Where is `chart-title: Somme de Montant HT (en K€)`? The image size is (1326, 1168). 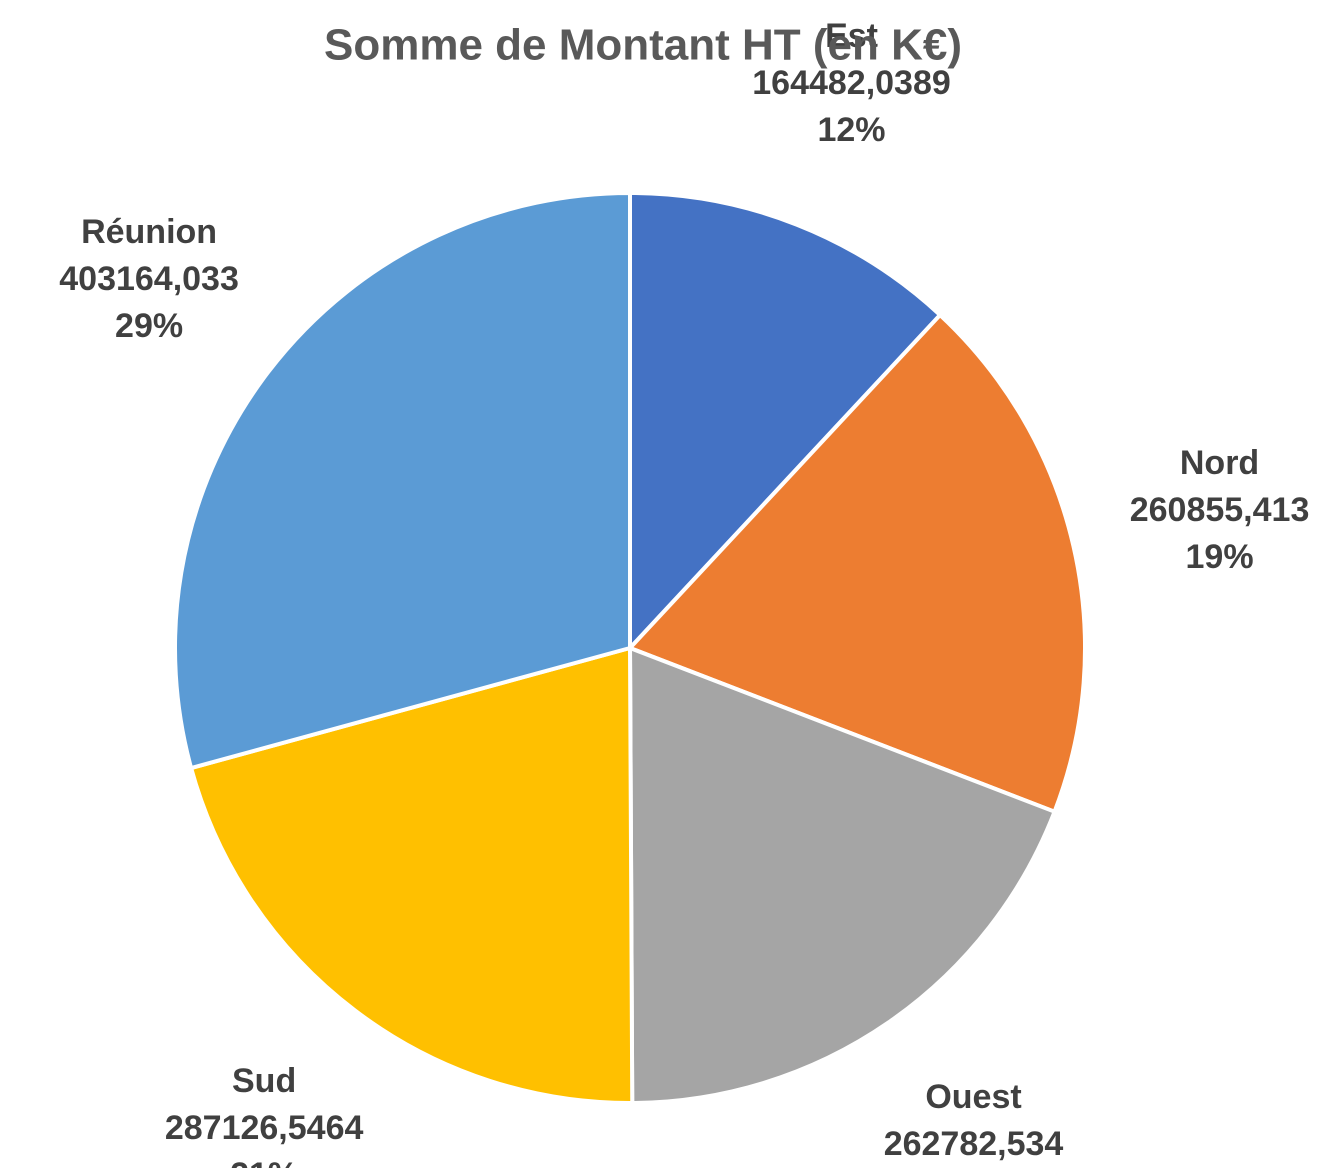
chart-title: Somme de Montant HT (en K€) is located at coordinates (643, 45).